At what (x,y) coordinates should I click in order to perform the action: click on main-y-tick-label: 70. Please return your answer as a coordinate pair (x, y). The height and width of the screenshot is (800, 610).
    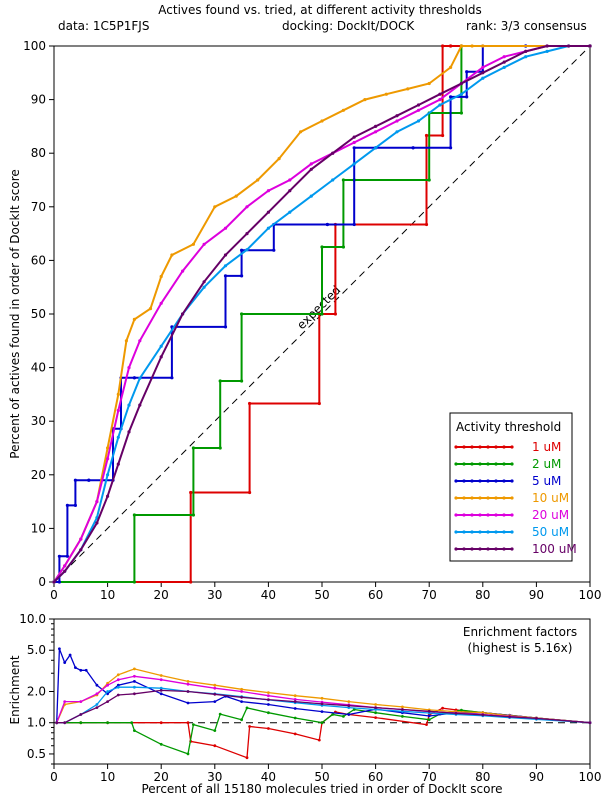
    Looking at the image, I should click on (38, 207).